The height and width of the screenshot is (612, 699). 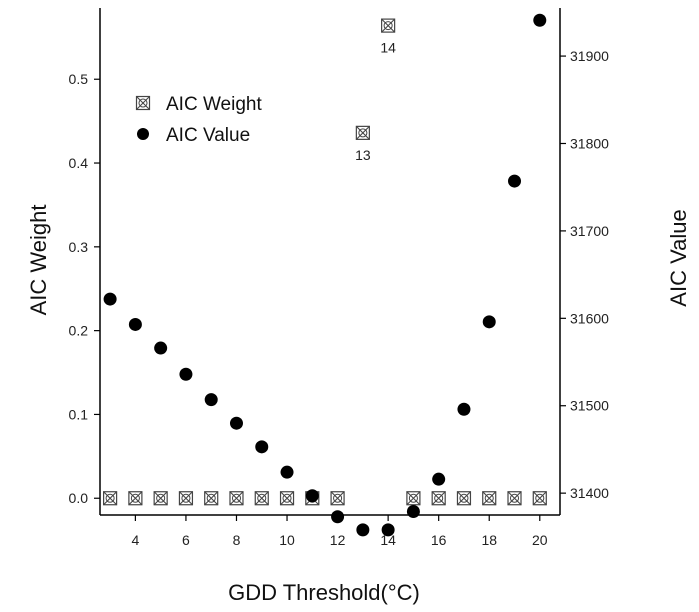 I want to click on legend-aic-value-label: AIC Value, so click(x=208, y=135).